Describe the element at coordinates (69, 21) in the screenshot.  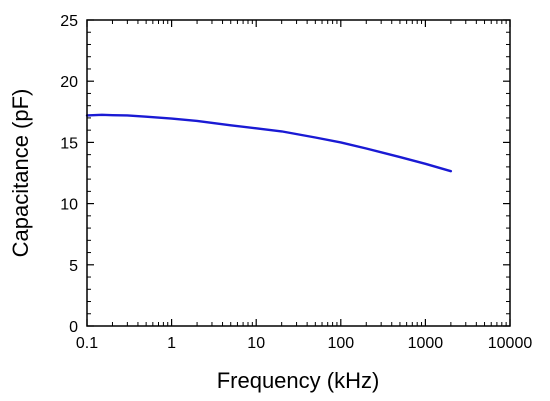
I see `y-tick-label: 25` at that location.